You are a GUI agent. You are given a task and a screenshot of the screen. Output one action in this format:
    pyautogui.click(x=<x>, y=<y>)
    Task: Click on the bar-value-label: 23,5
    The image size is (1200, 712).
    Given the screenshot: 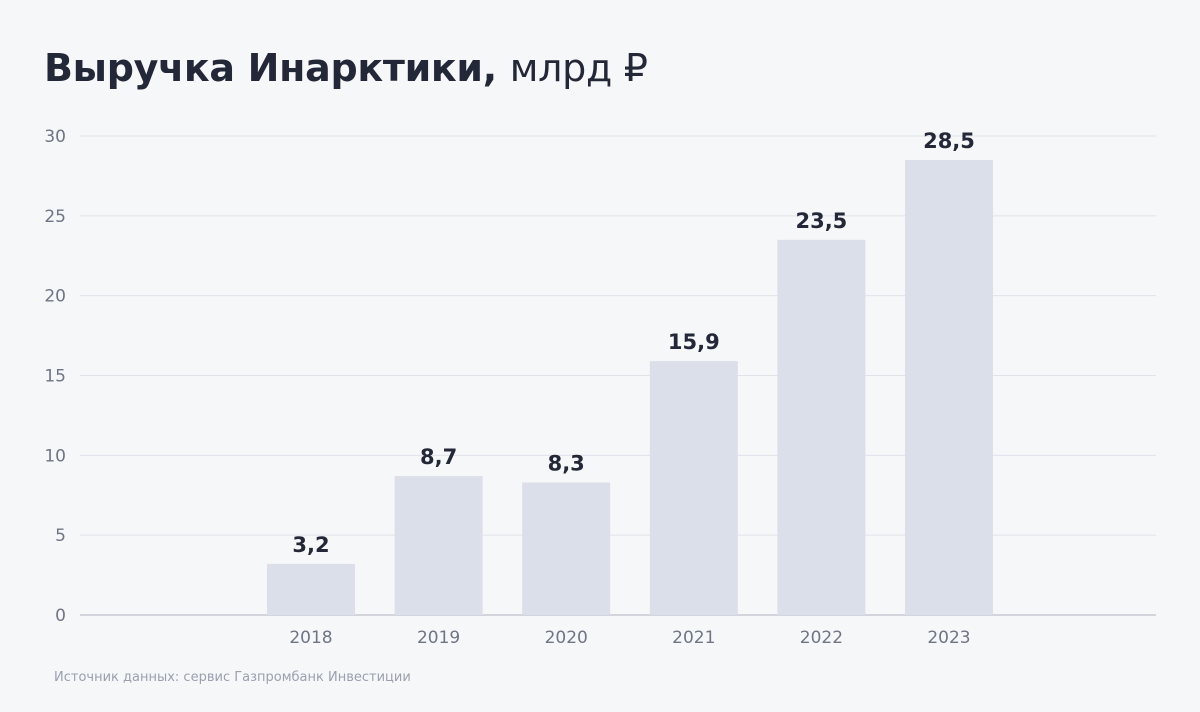 What is the action you would take?
    pyautogui.click(x=821, y=221)
    